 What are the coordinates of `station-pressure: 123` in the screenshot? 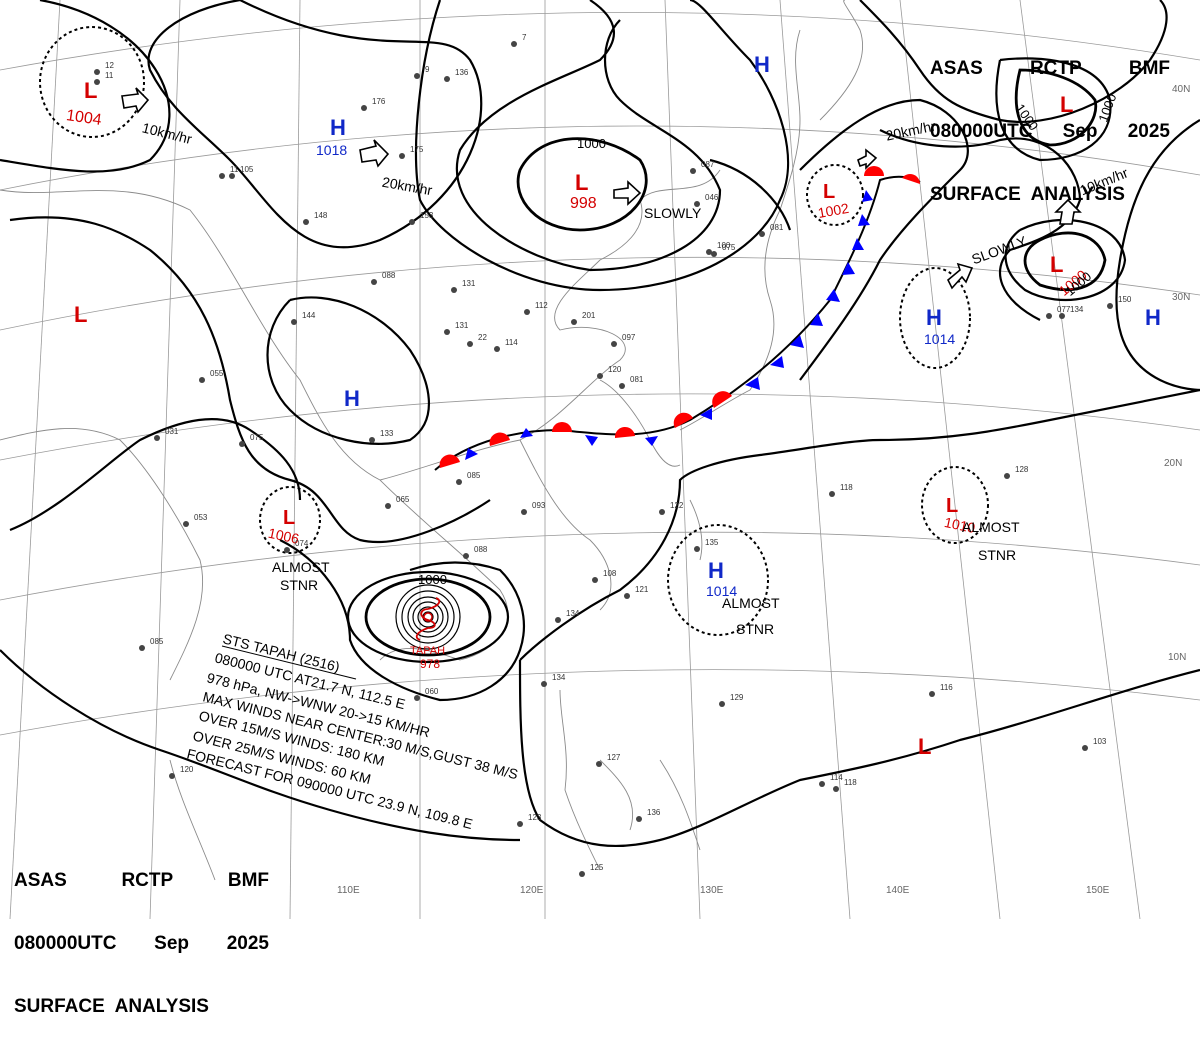 It's located at (535, 817).